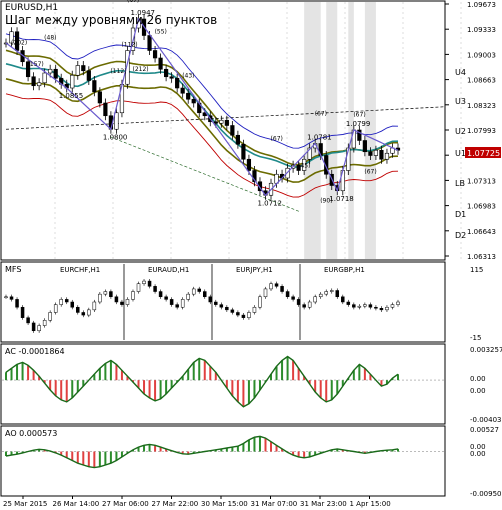 This screenshot has width=502, height=510. Describe the element at coordinates (161, 31) in the screenshot. I see `bracket-label: (55)` at that location.